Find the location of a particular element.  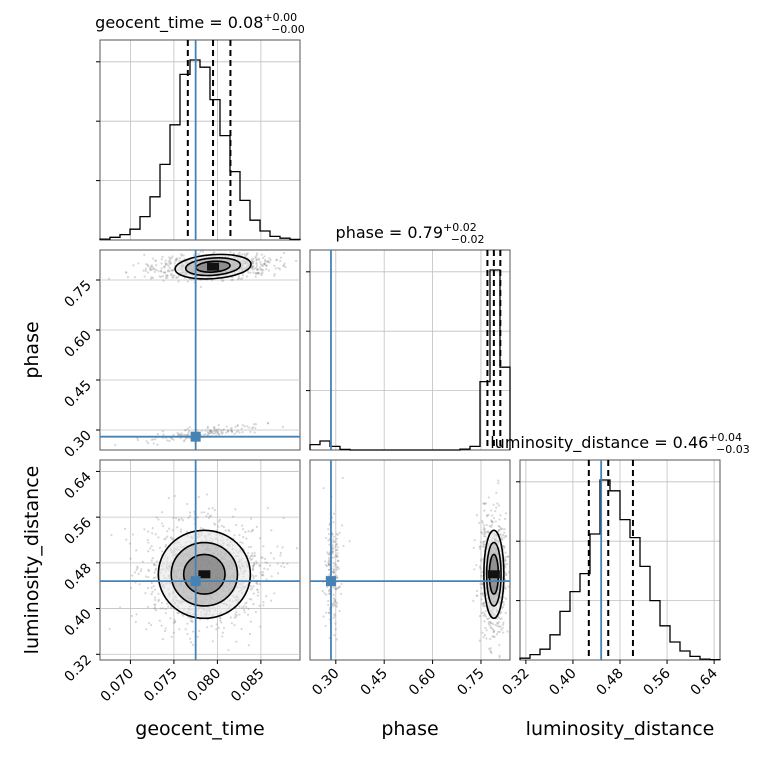

lumdist-geocent-ytick-label: 0.32 is located at coordinates (77, 668).